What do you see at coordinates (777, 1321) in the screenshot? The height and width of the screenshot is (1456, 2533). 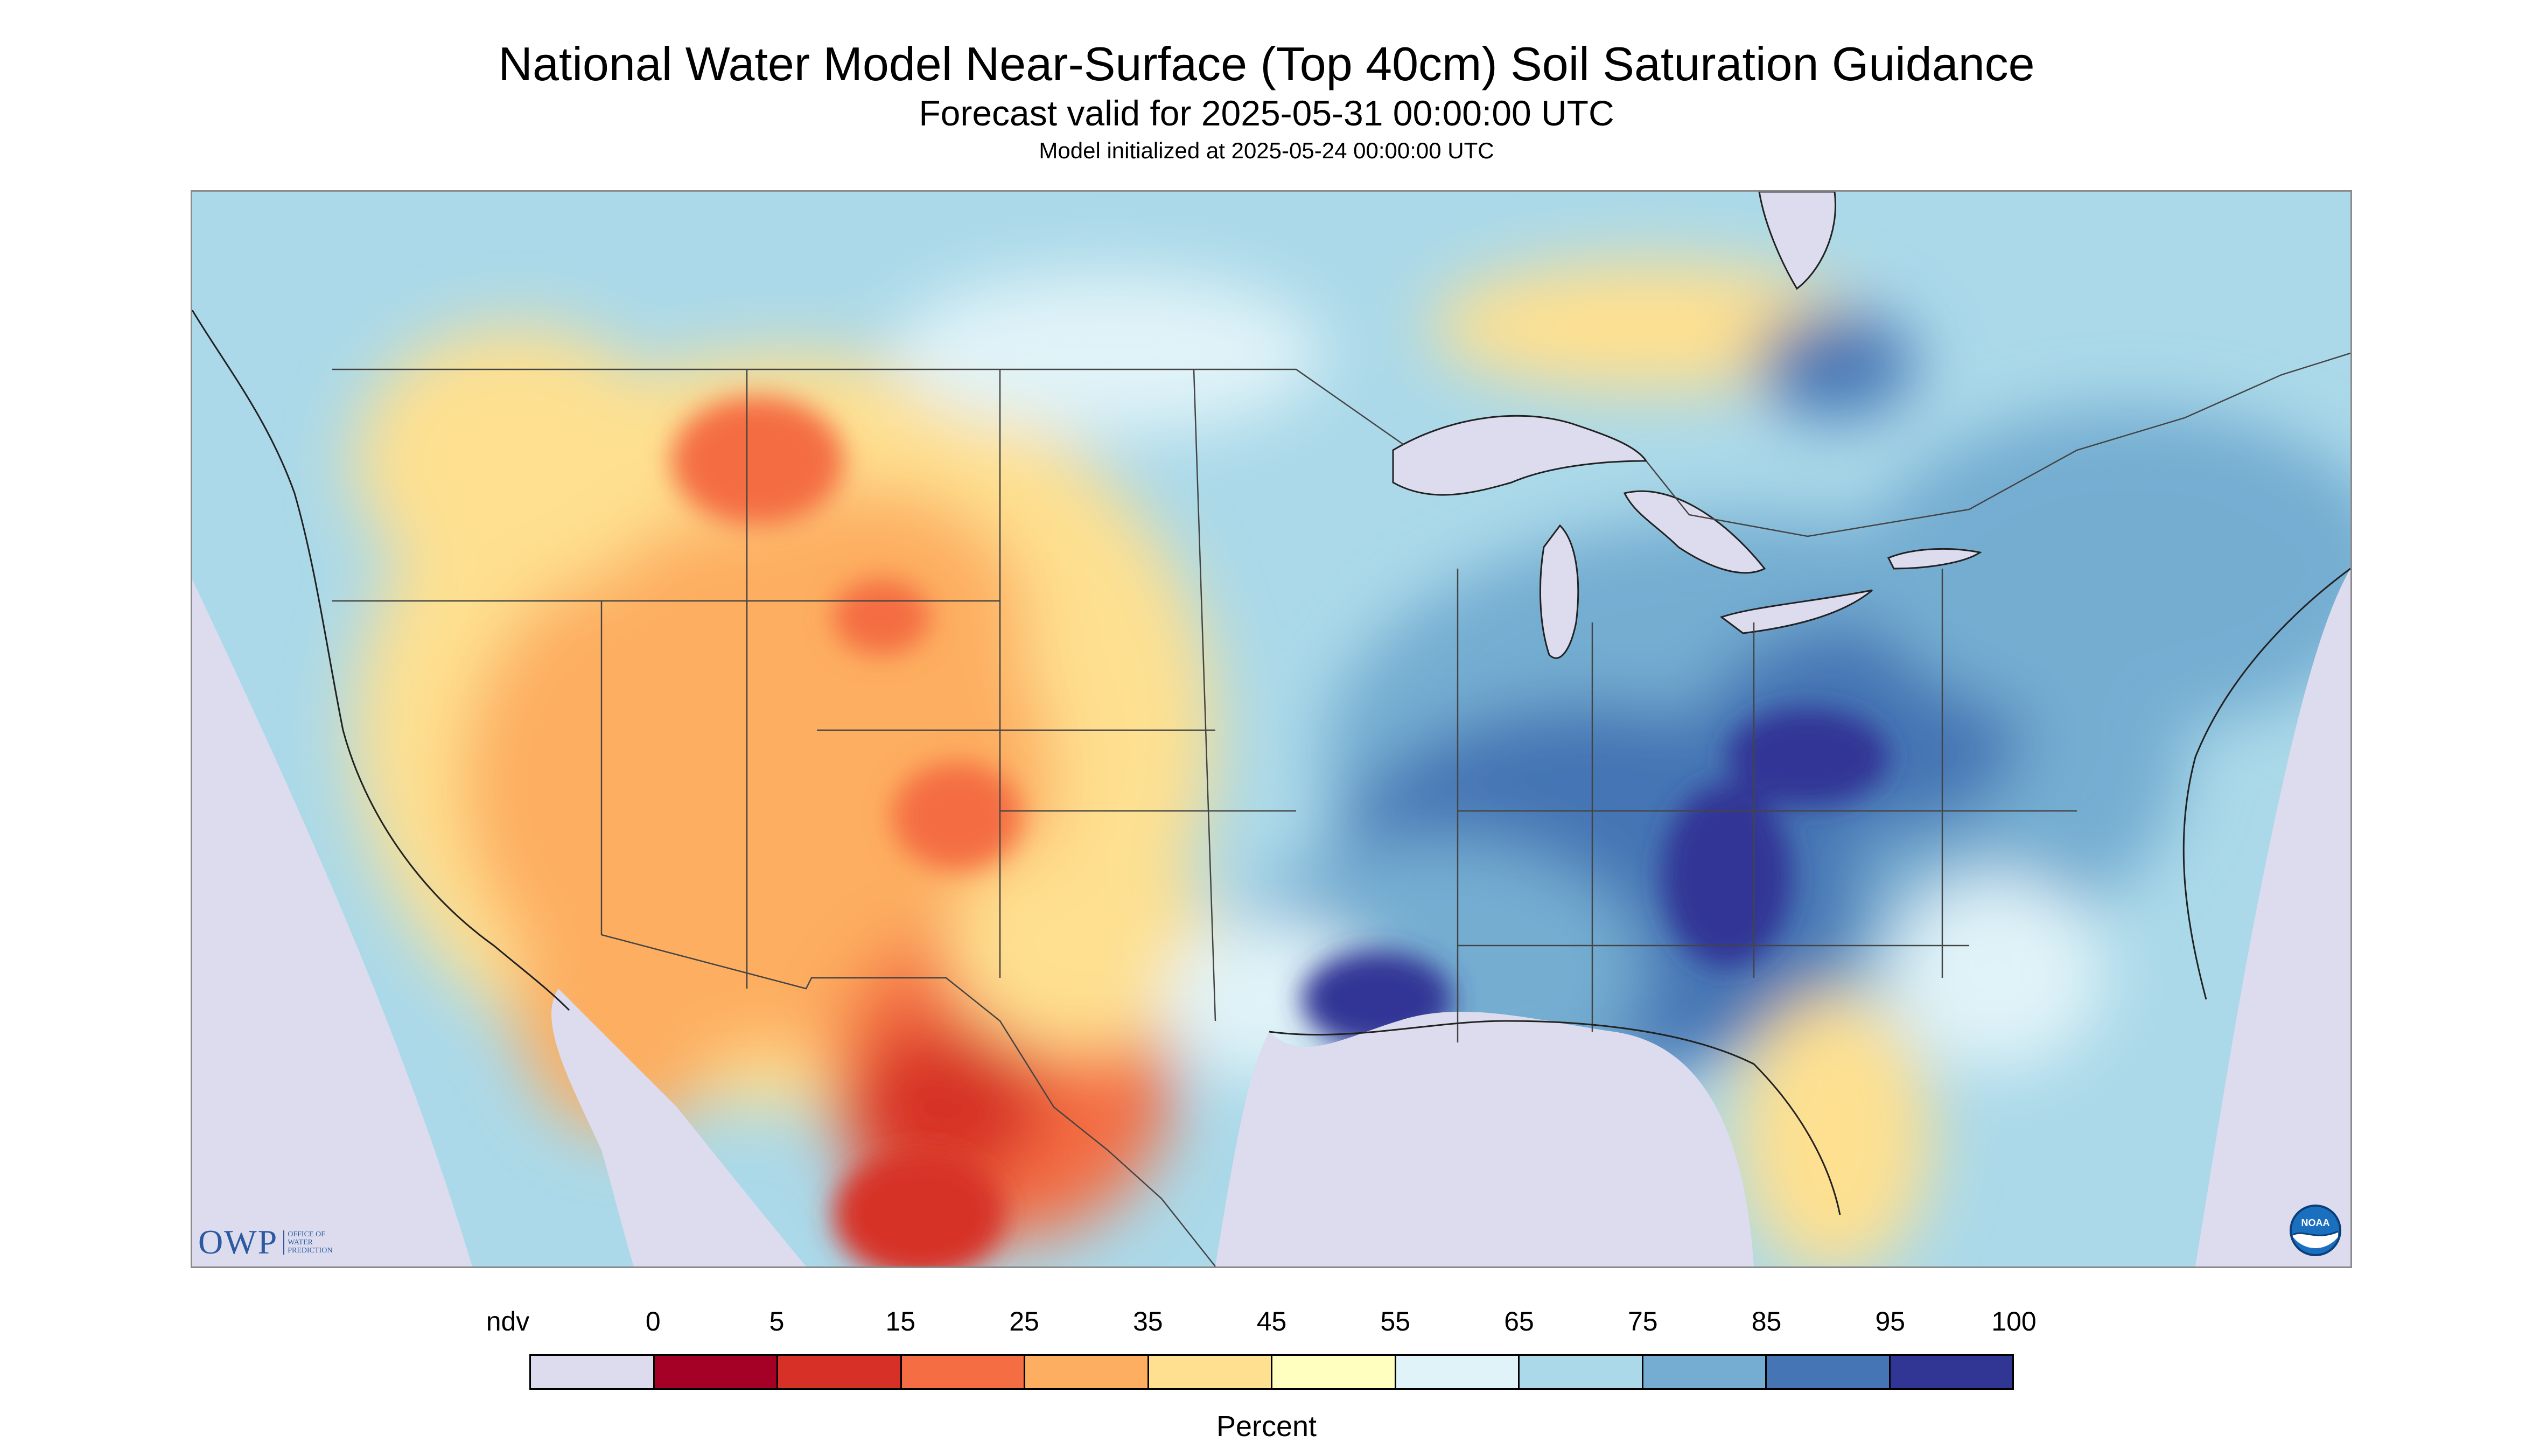 I see `colorbar-tick-label: 5` at bounding box center [777, 1321].